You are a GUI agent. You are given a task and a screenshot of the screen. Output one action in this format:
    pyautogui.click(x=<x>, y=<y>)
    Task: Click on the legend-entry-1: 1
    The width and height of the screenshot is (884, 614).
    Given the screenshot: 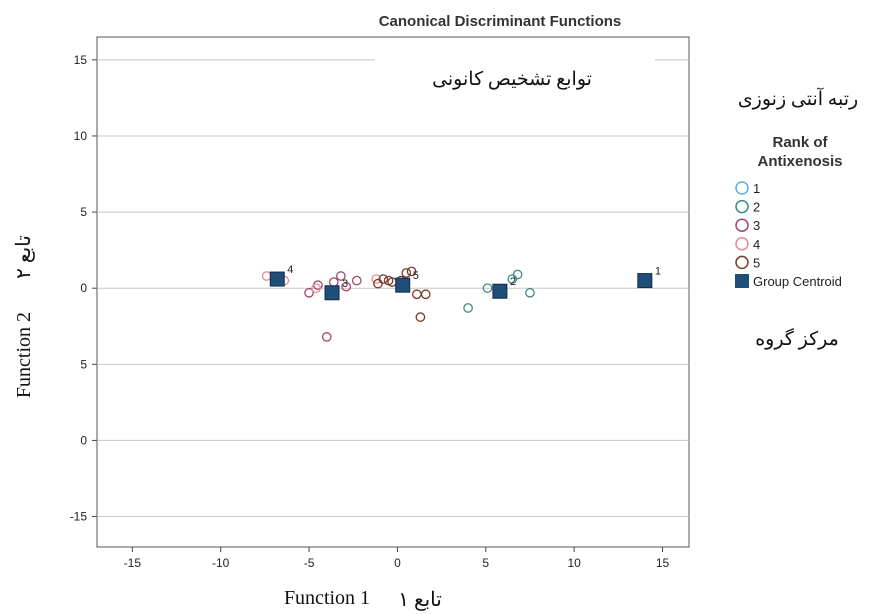 What is the action you would take?
    pyautogui.click(x=747, y=188)
    